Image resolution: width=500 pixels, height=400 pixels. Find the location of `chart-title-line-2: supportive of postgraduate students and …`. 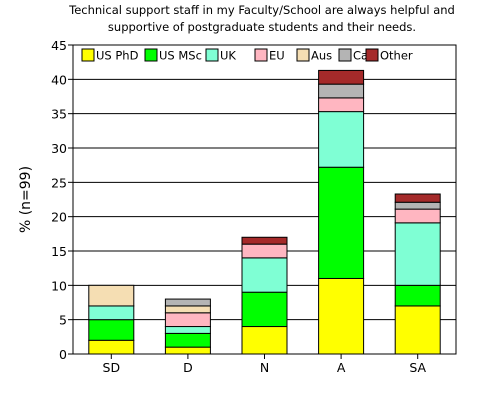

chart-title-line-2: supportive of postgraduate students and … is located at coordinates (262, 27).